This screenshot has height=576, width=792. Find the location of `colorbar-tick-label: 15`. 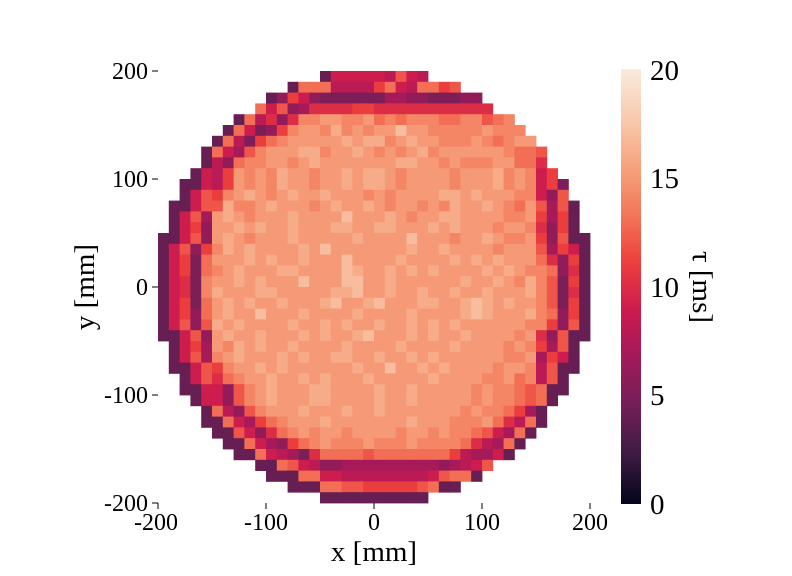

colorbar-tick-label: 15 is located at coordinates (664, 179).